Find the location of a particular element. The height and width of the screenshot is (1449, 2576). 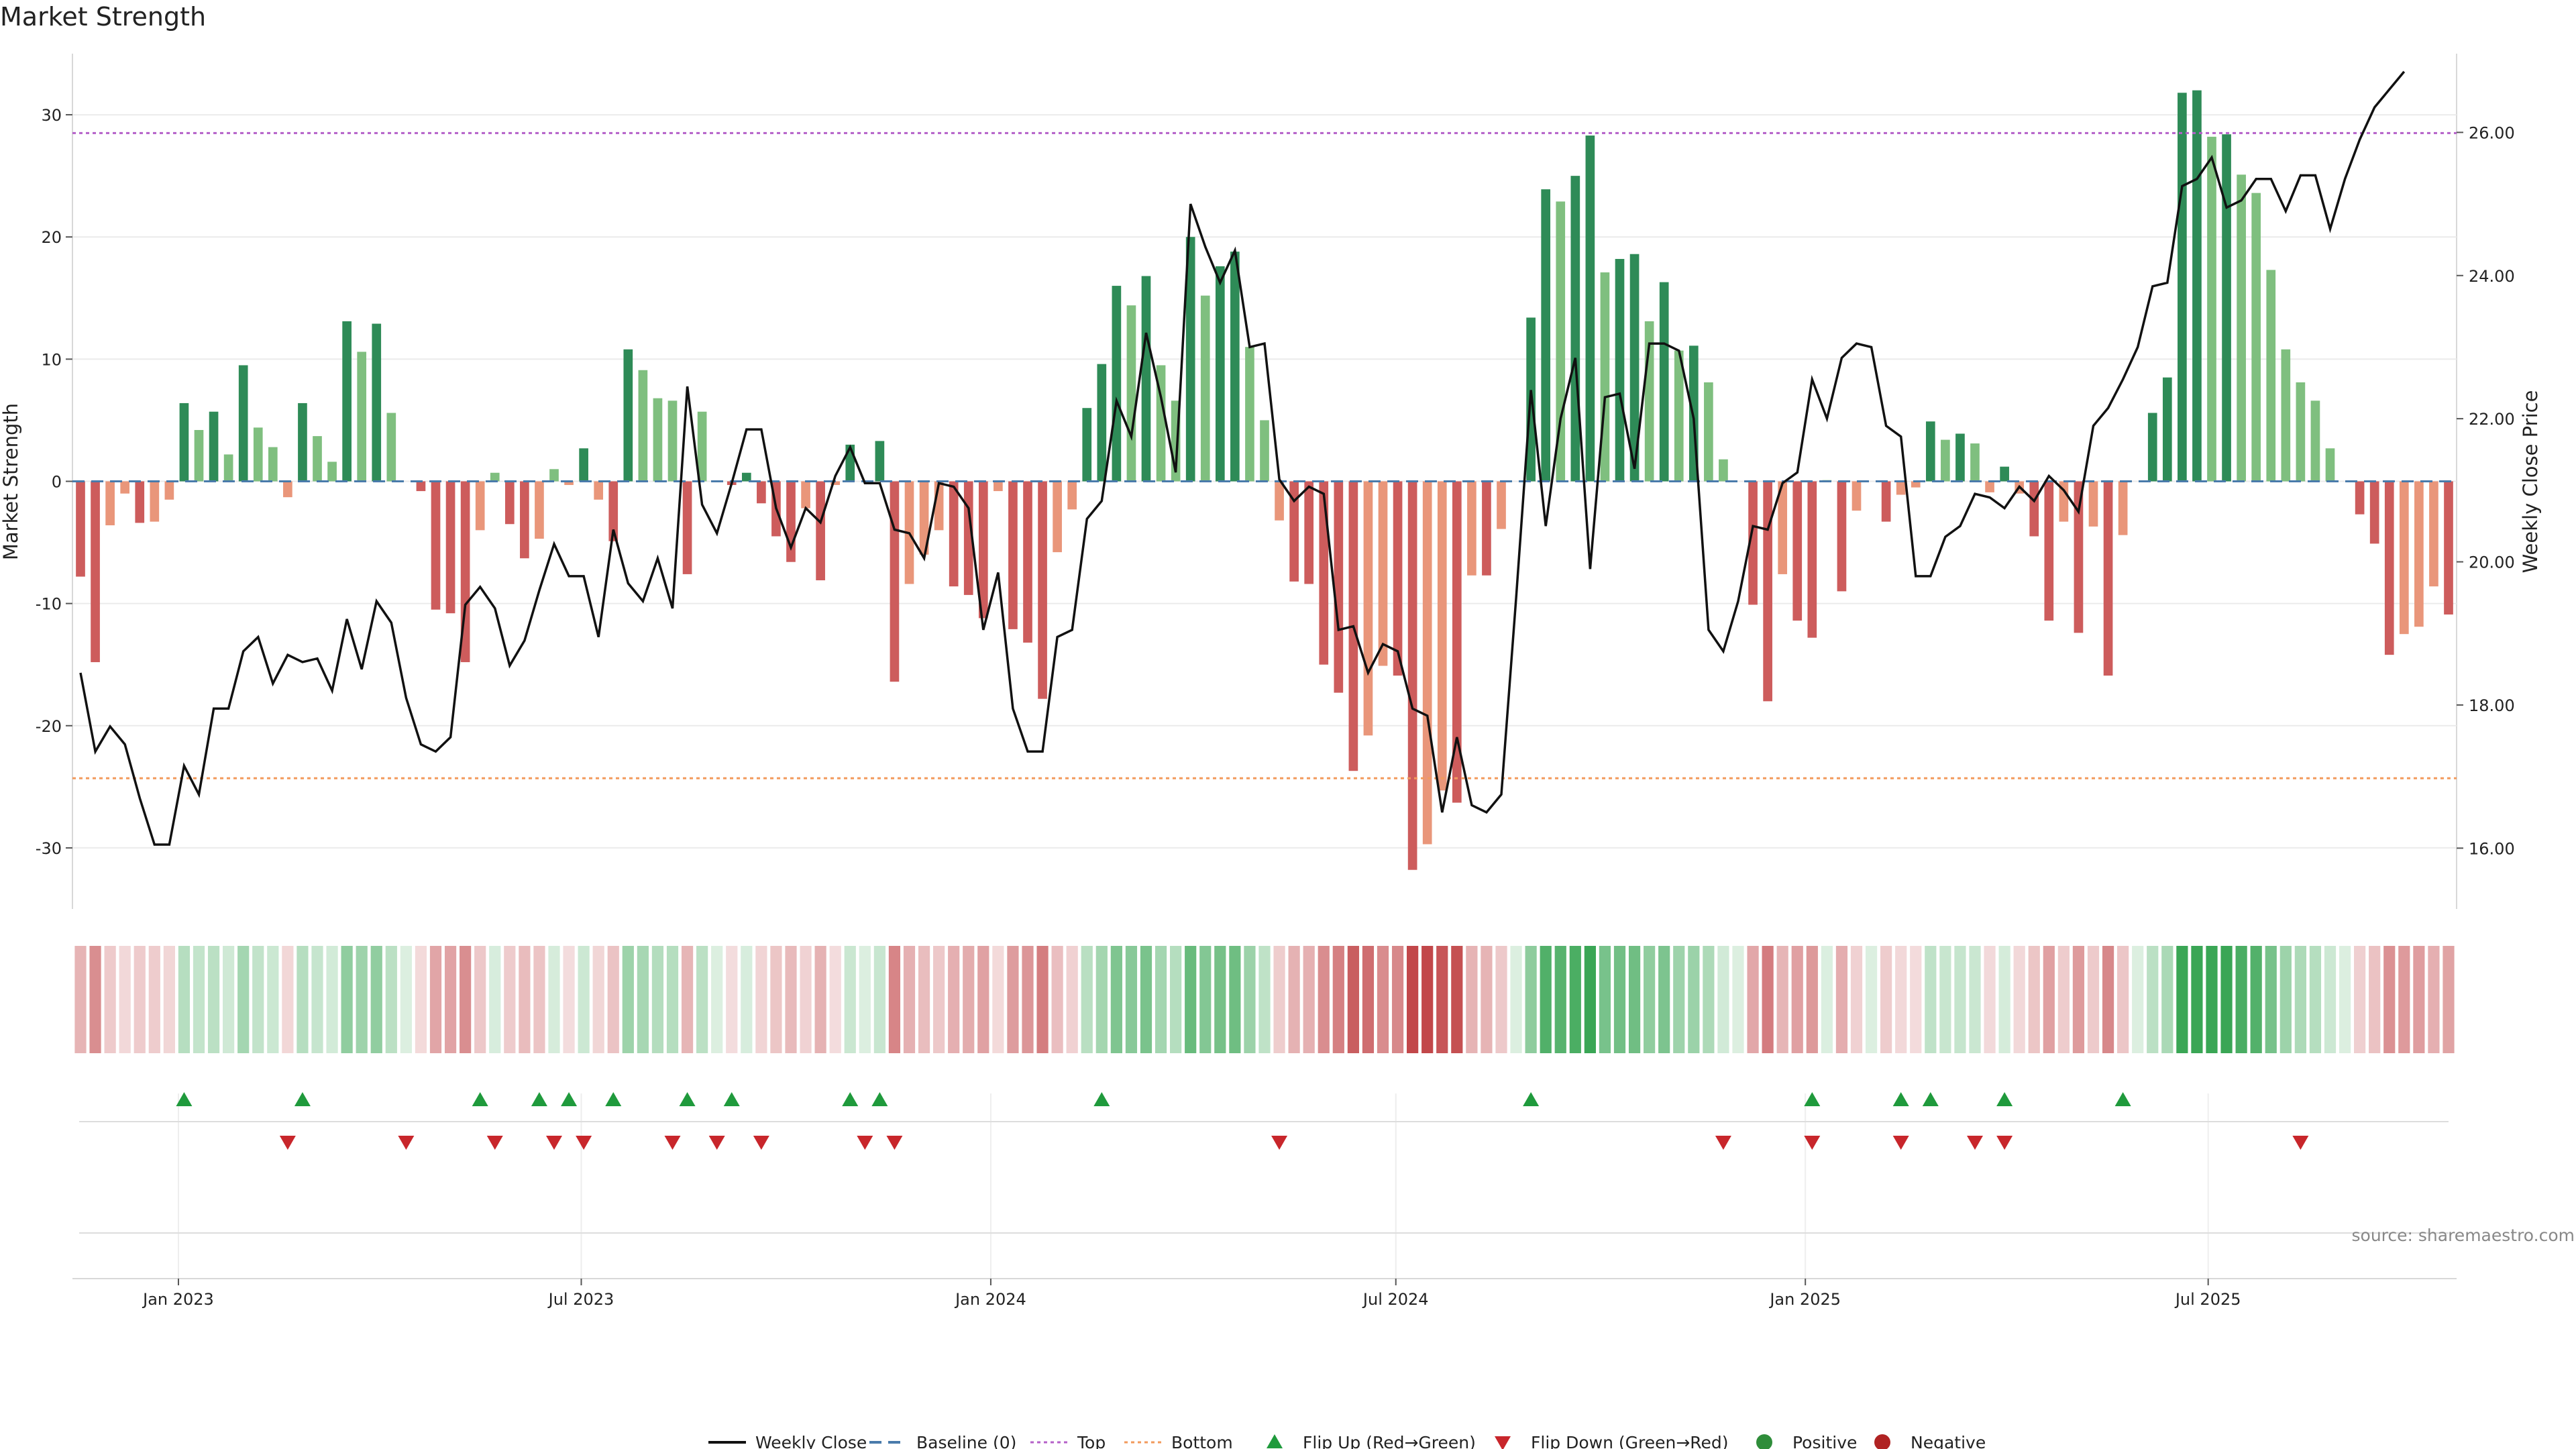

y-tick-label: 10 is located at coordinates (51, 359).